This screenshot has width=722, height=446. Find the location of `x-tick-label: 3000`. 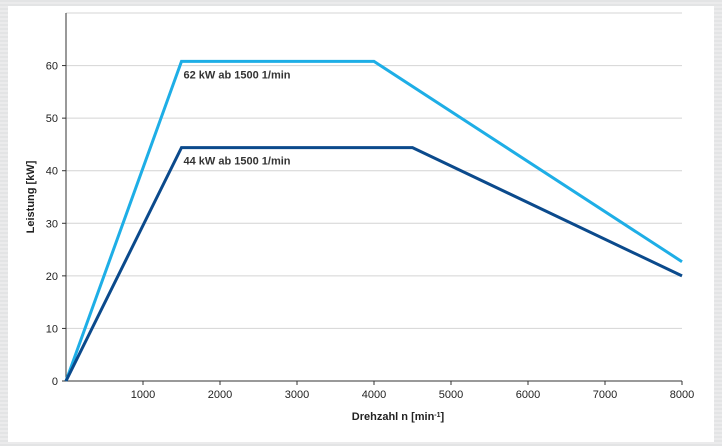

x-tick-label: 3000 is located at coordinates (297, 395).